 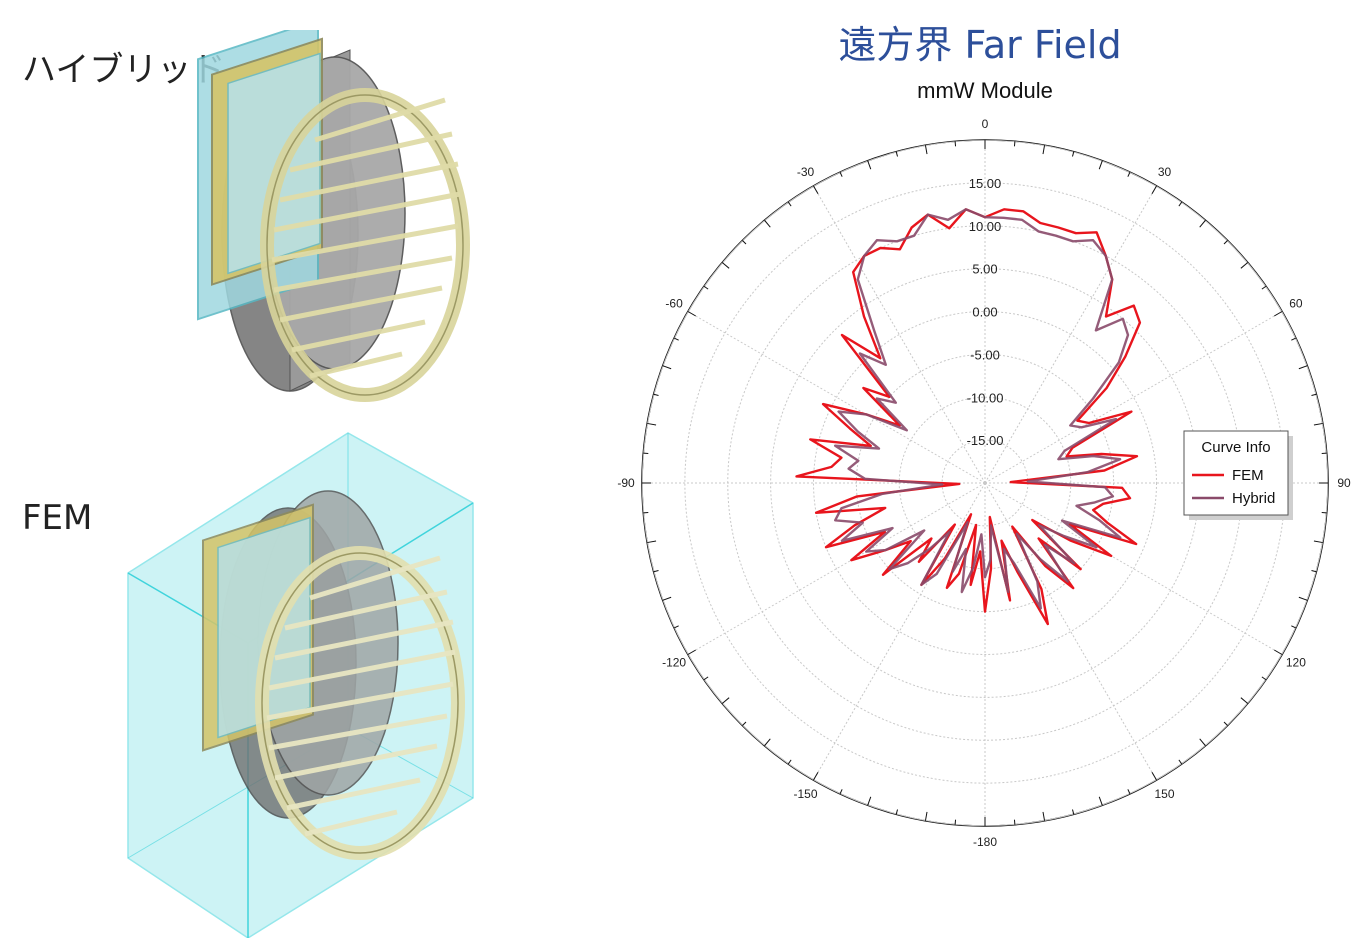 I want to click on page-heading: 遠方界 Far Field, so click(x=980, y=45).